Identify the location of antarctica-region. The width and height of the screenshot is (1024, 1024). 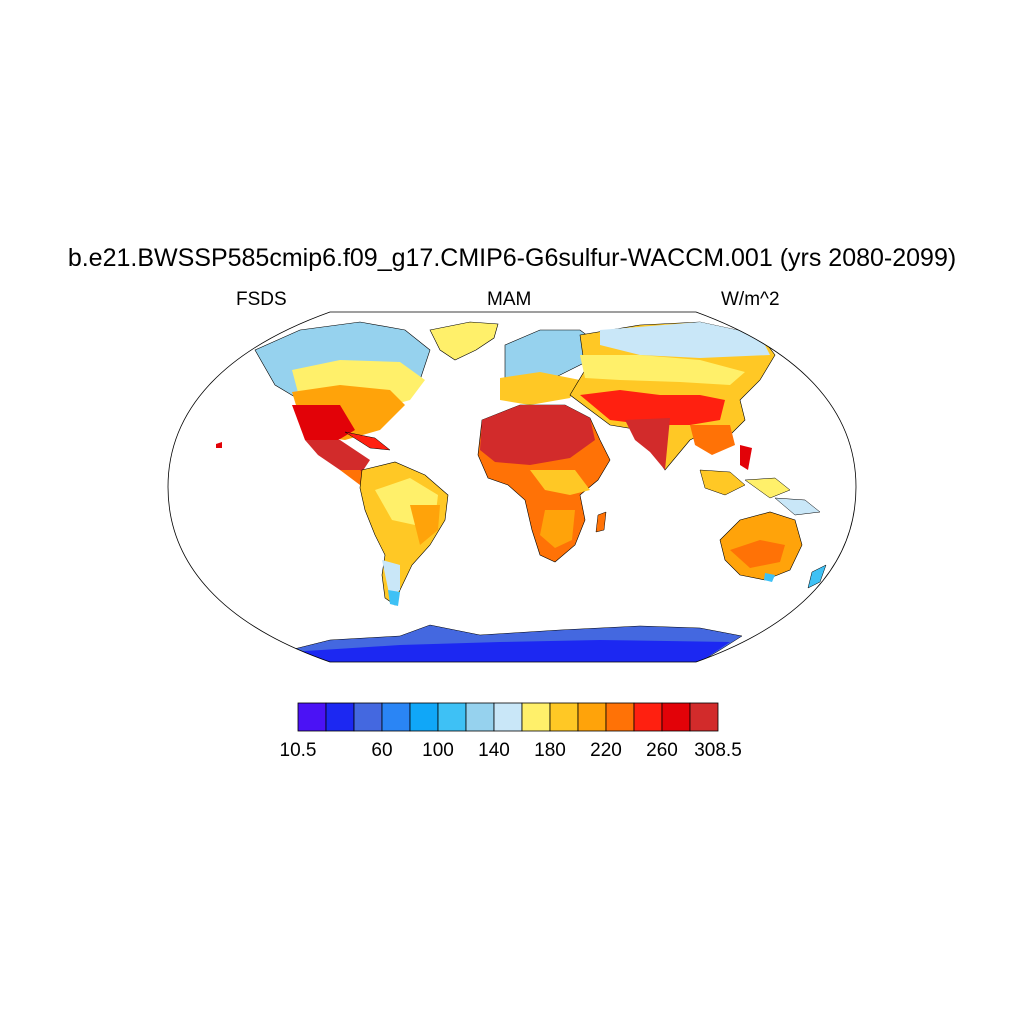
(516, 643).